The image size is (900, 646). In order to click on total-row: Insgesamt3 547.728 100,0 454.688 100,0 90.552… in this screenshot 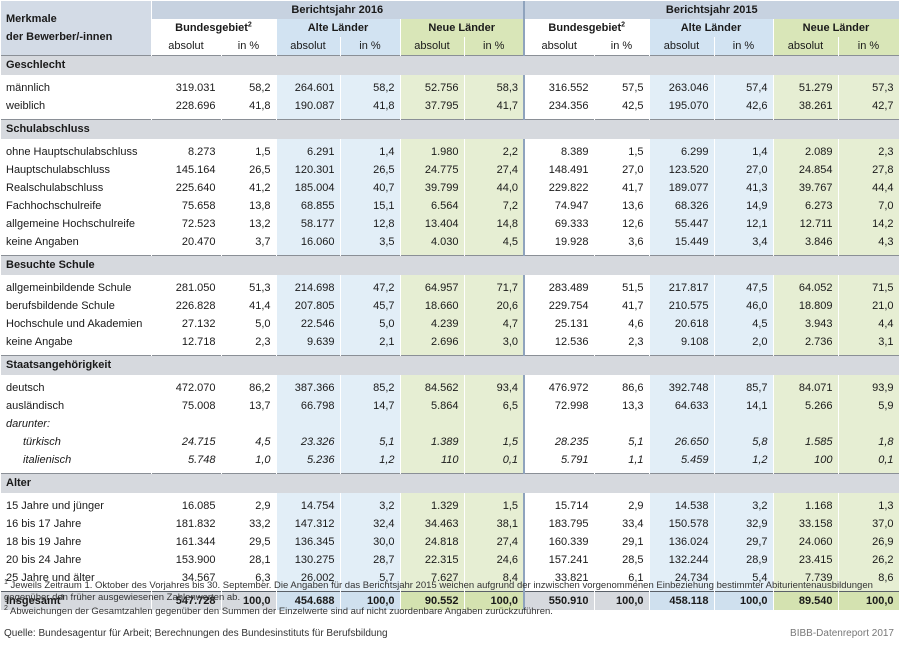, I will do `click(450, 600)`.